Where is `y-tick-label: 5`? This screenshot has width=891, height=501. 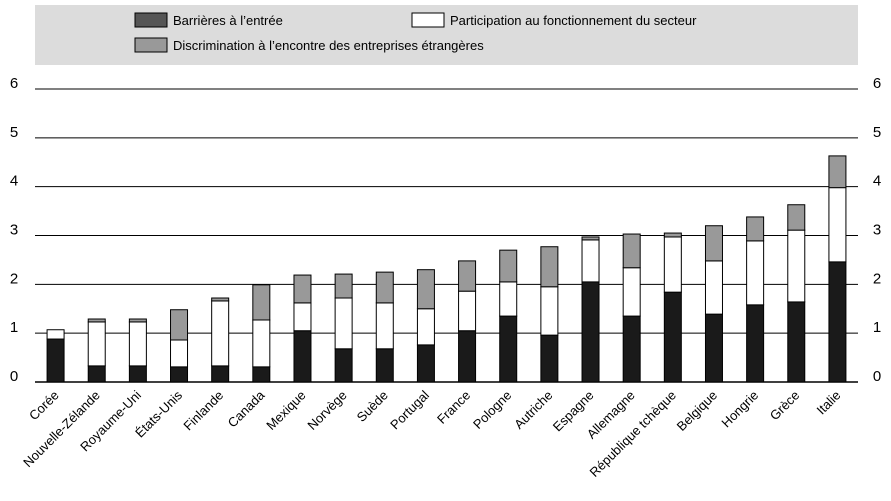
y-tick-label: 5 is located at coordinates (14, 132).